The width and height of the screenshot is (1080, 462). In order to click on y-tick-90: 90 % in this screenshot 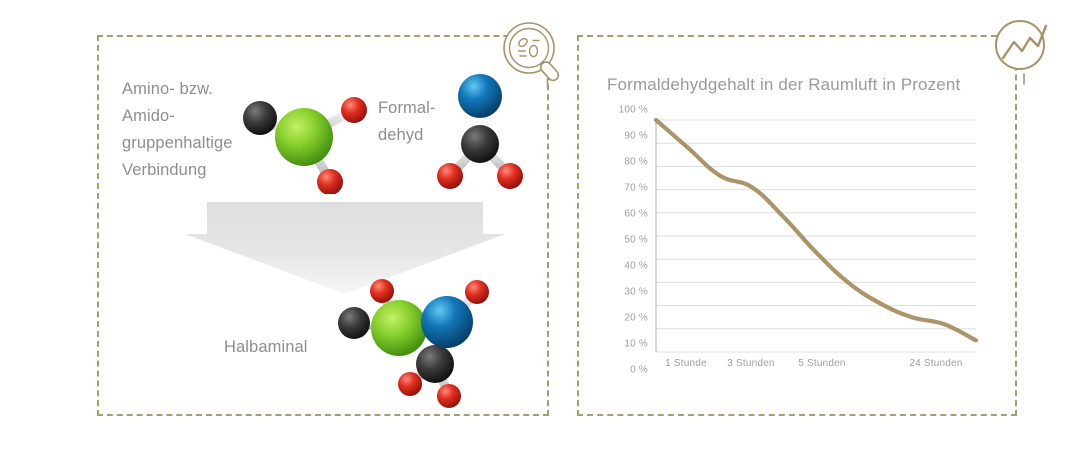, I will do `click(636, 136)`.